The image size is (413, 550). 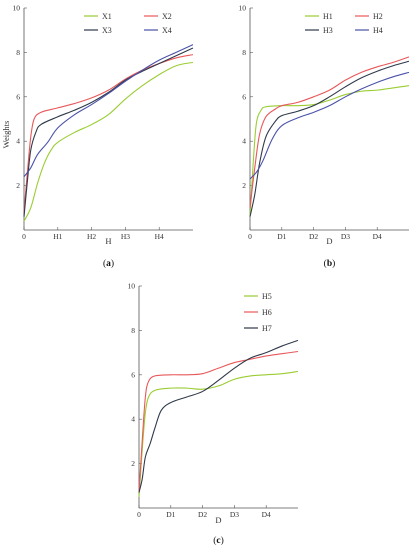 What do you see at coordinates (244, 52) in the screenshot?
I see `panel-b-y-tick-label: 8` at bounding box center [244, 52].